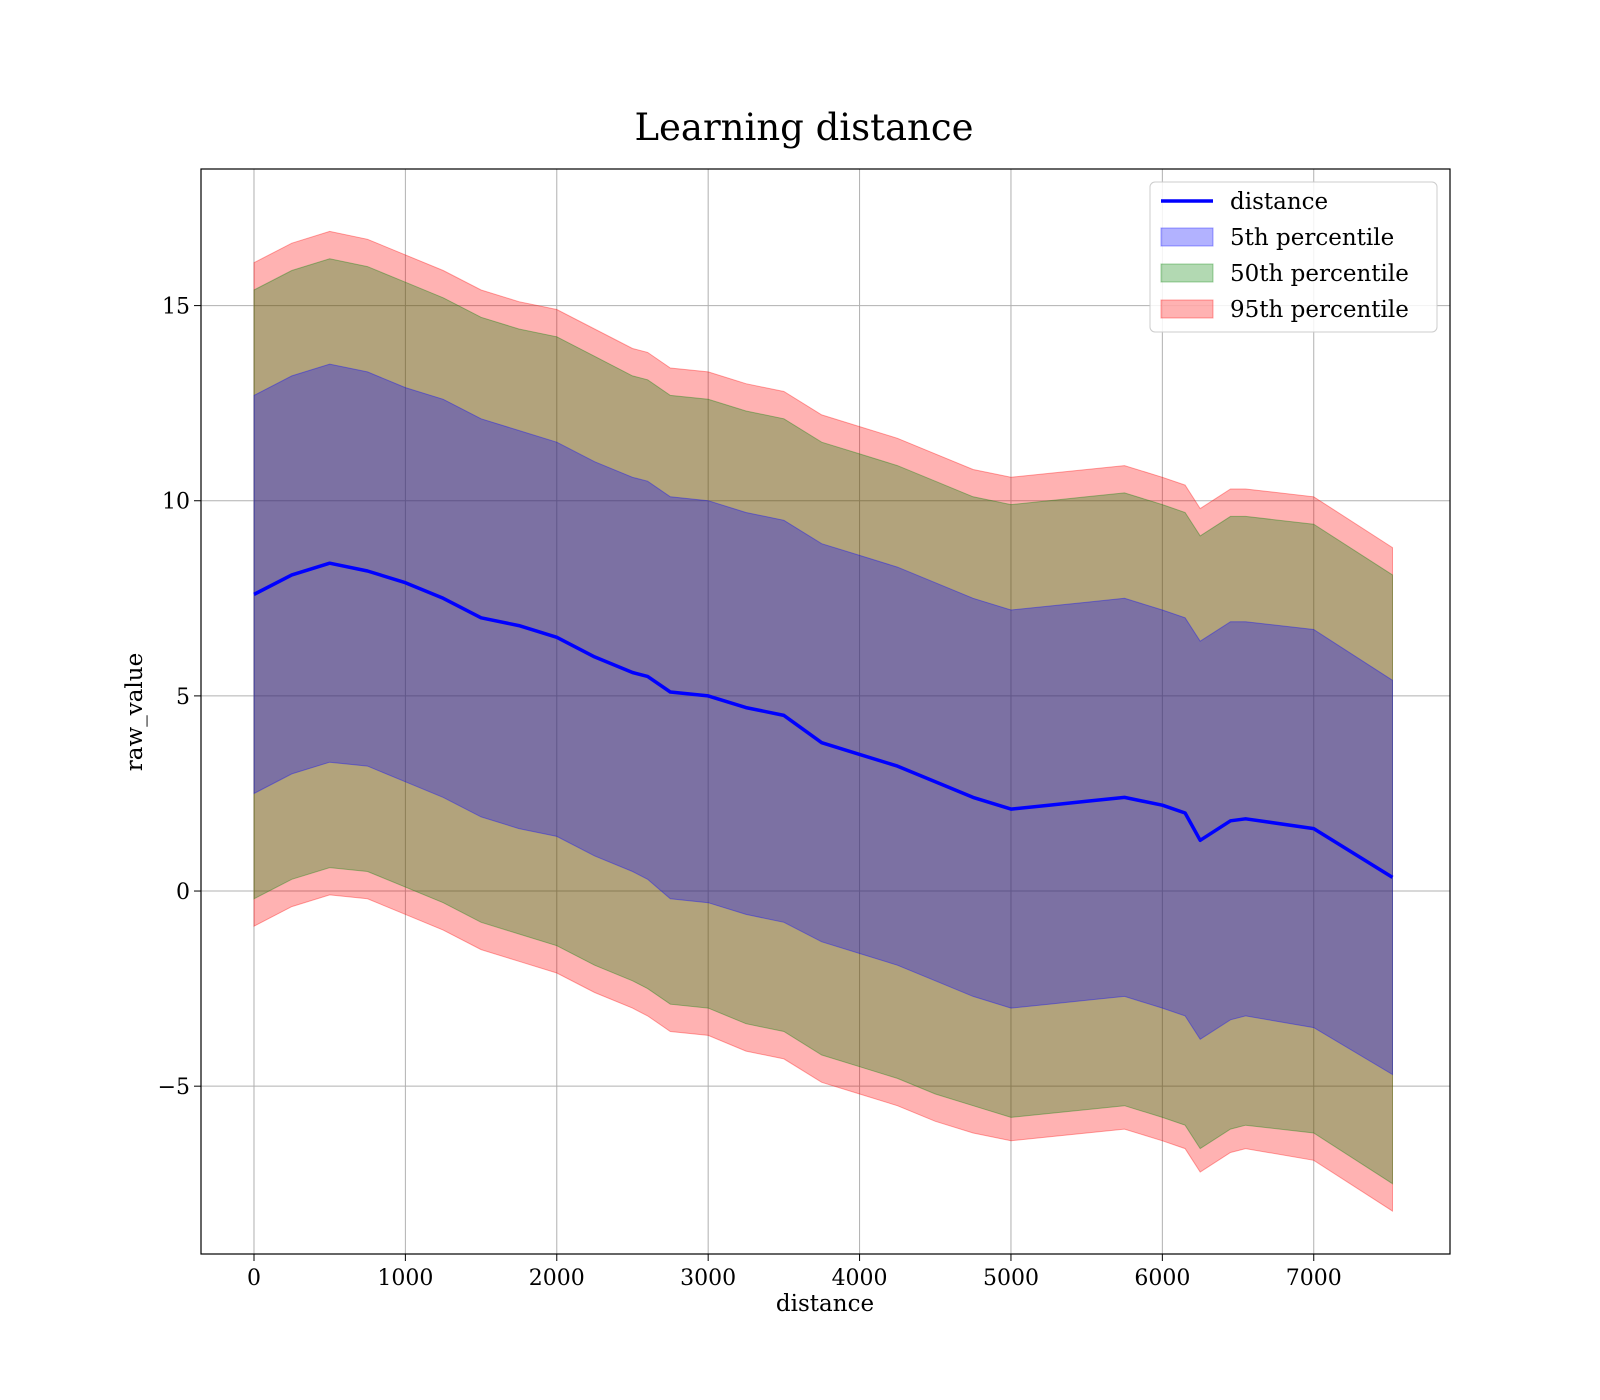 The width and height of the screenshot is (1600, 1400). Describe the element at coordinates (405, 1278) in the screenshot. I see `x-tick-label: 1000` at that location.